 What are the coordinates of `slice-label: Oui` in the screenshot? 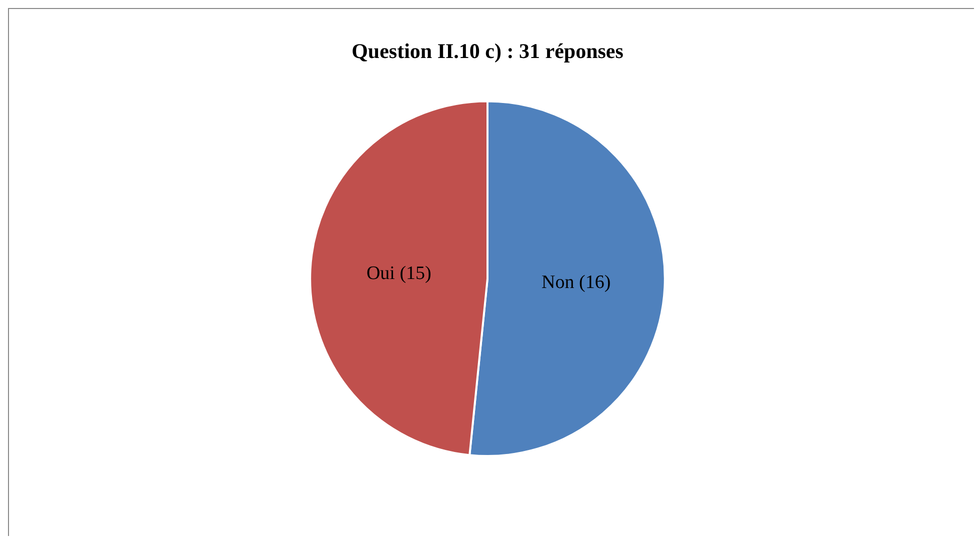 It's located at (380, 273).